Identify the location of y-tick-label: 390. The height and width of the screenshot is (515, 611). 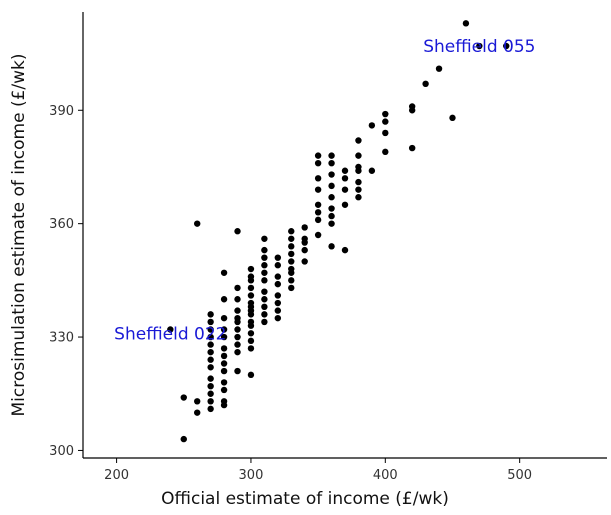
(61, 111).